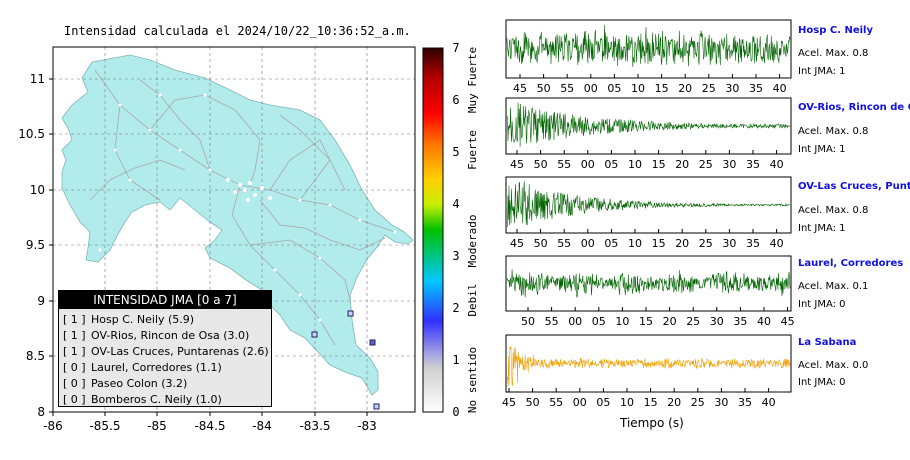 This screenshot has width=910, height=460. I want to click on x-tick-label: -83, so click(367, 426).